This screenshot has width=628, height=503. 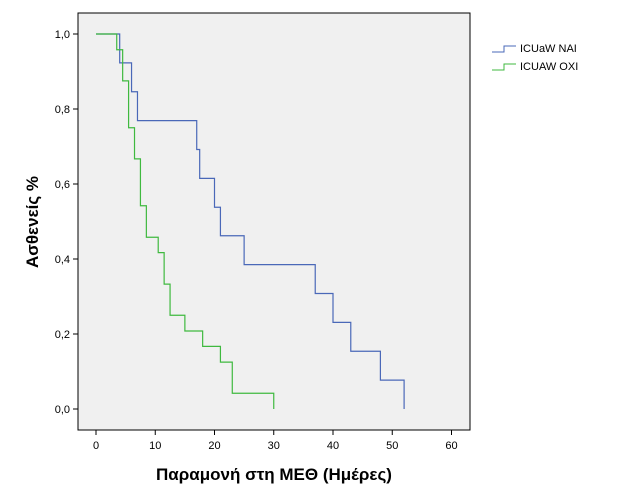 I want to click on y-tick-label: 0,2, so click(x=62, y=335).